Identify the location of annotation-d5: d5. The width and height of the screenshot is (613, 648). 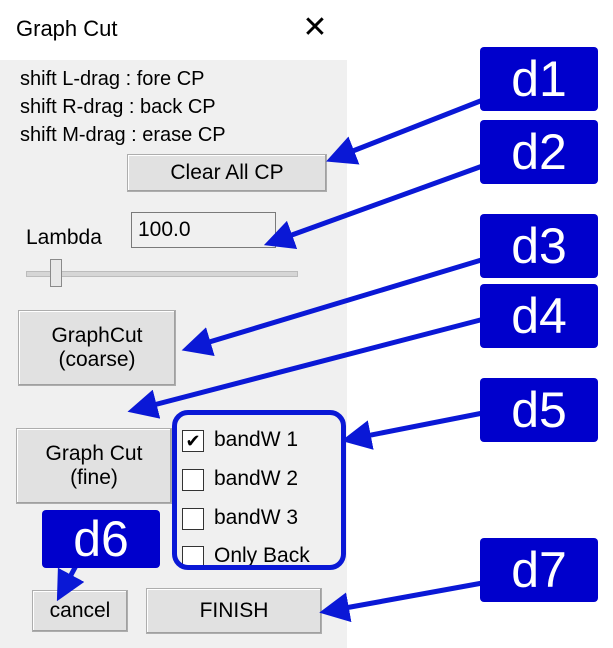
(539, 410).